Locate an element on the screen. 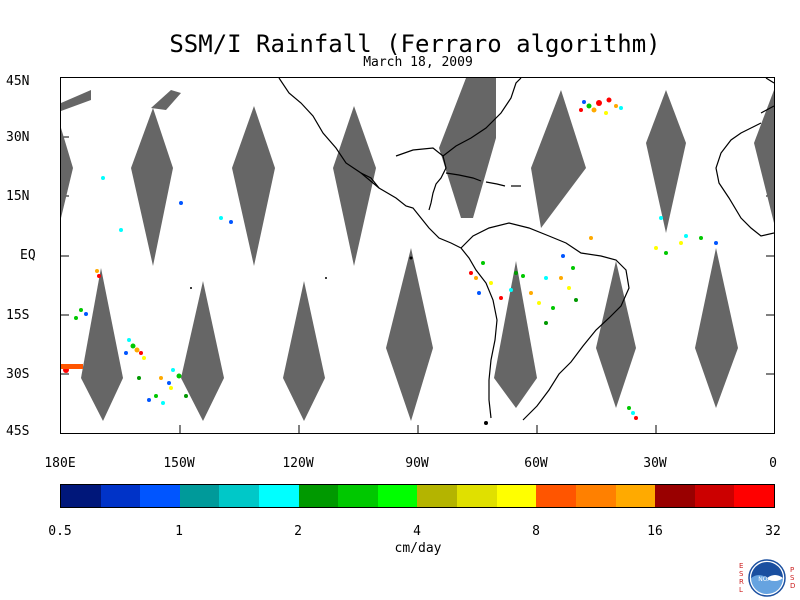 This screenshot has height=600, width=800. colorbar-tick-32: 32 is located at coordinates (773, 531).